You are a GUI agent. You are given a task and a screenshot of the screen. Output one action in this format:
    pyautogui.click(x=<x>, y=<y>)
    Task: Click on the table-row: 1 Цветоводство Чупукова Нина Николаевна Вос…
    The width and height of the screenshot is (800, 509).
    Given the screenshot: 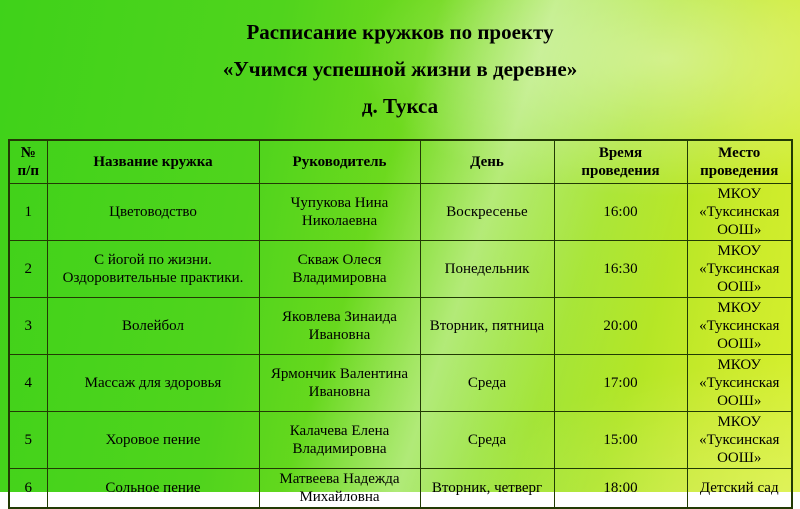 What is the action you would take?
    pyautogui.click(x=400, y=212)
    